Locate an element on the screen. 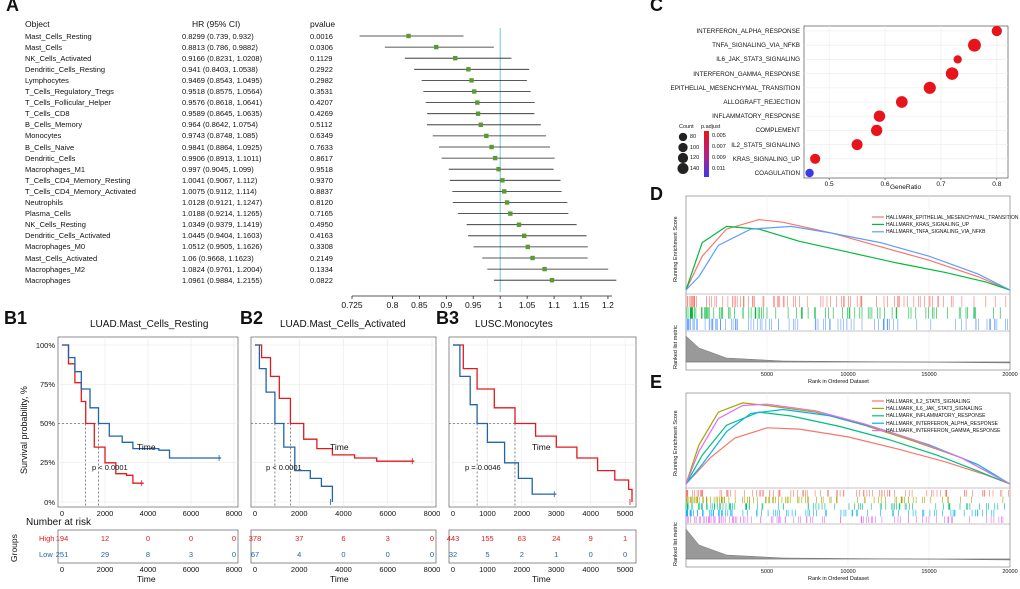 The height and width of the screenshot is (589, 1020). km-b1-risk-value: 0 is located at coordinates (148, 538).